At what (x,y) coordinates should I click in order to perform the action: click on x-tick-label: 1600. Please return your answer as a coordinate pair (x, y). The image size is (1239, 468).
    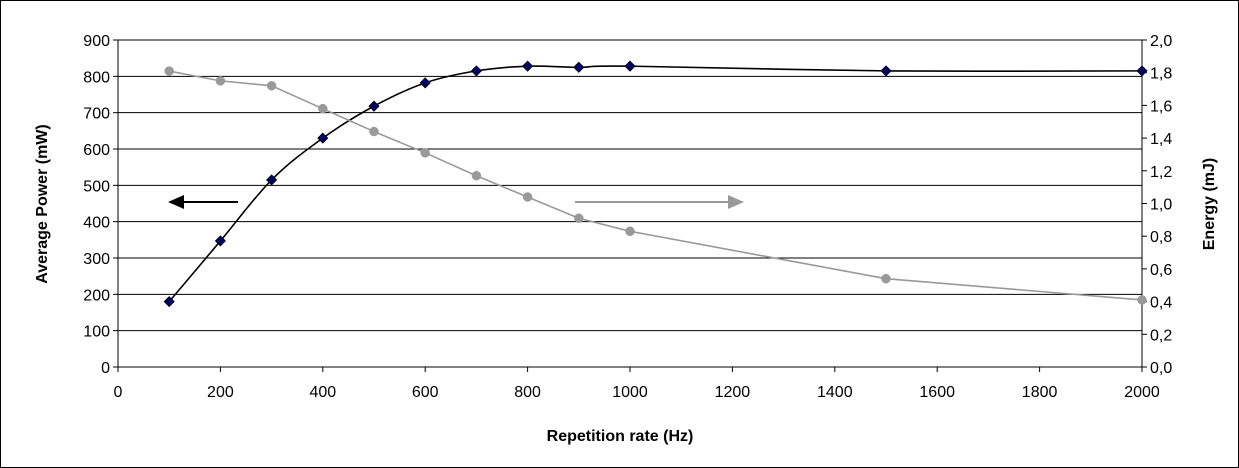
    Looking at the image, I should click on (937, 392).